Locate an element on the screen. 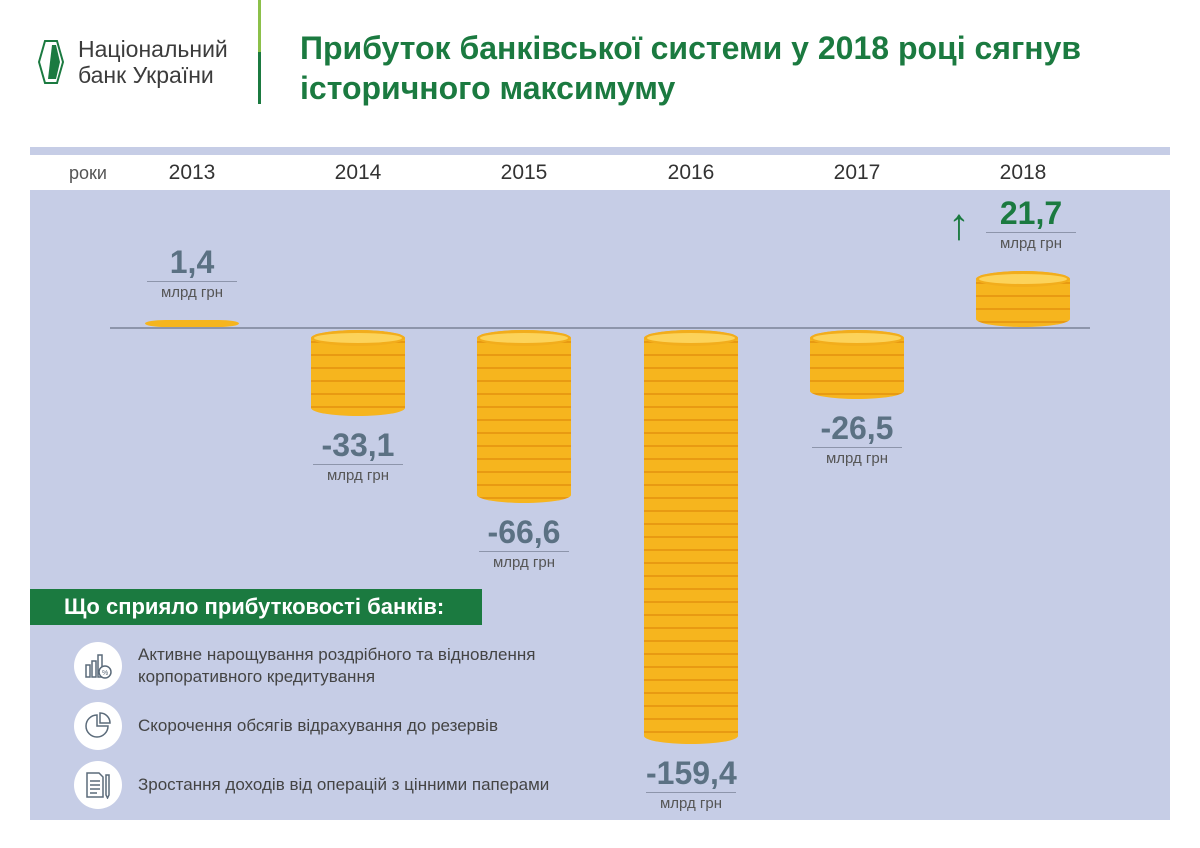 This screenshot has width=1200, height=848. x-tick-label: 2014 is located at coordinates (358, 172).